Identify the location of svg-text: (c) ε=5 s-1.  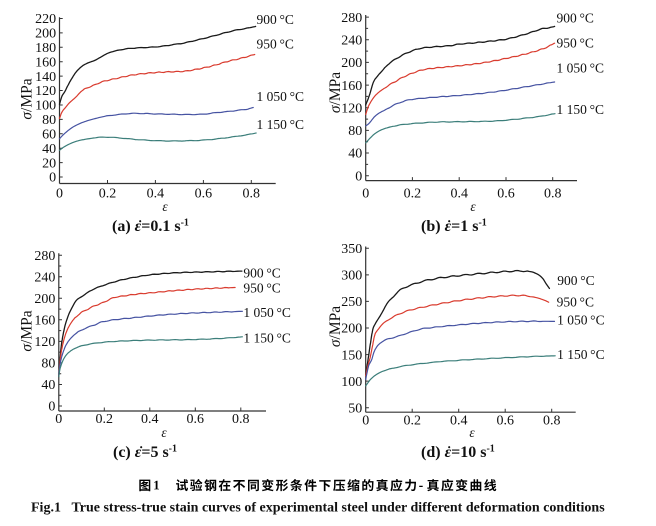
(145, 453).